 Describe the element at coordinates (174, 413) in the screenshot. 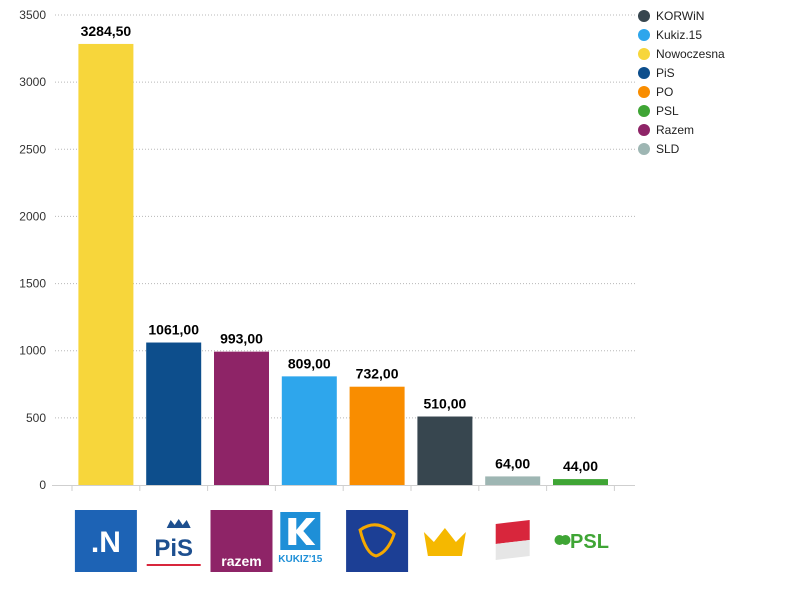

I see `bar-pis` at that location.